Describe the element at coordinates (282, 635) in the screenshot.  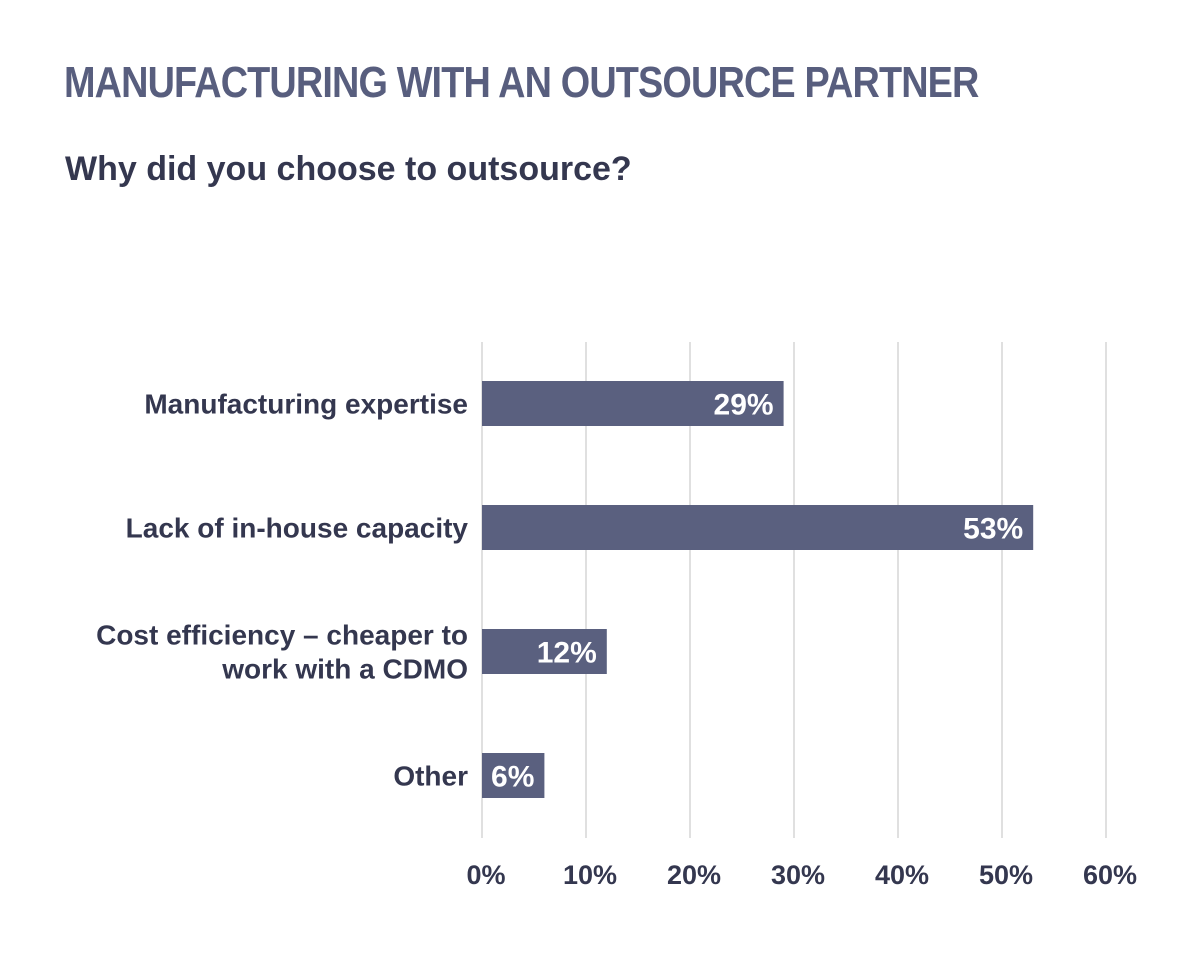
I see `category-label: Cost efficiency – cheaper to` at that location.